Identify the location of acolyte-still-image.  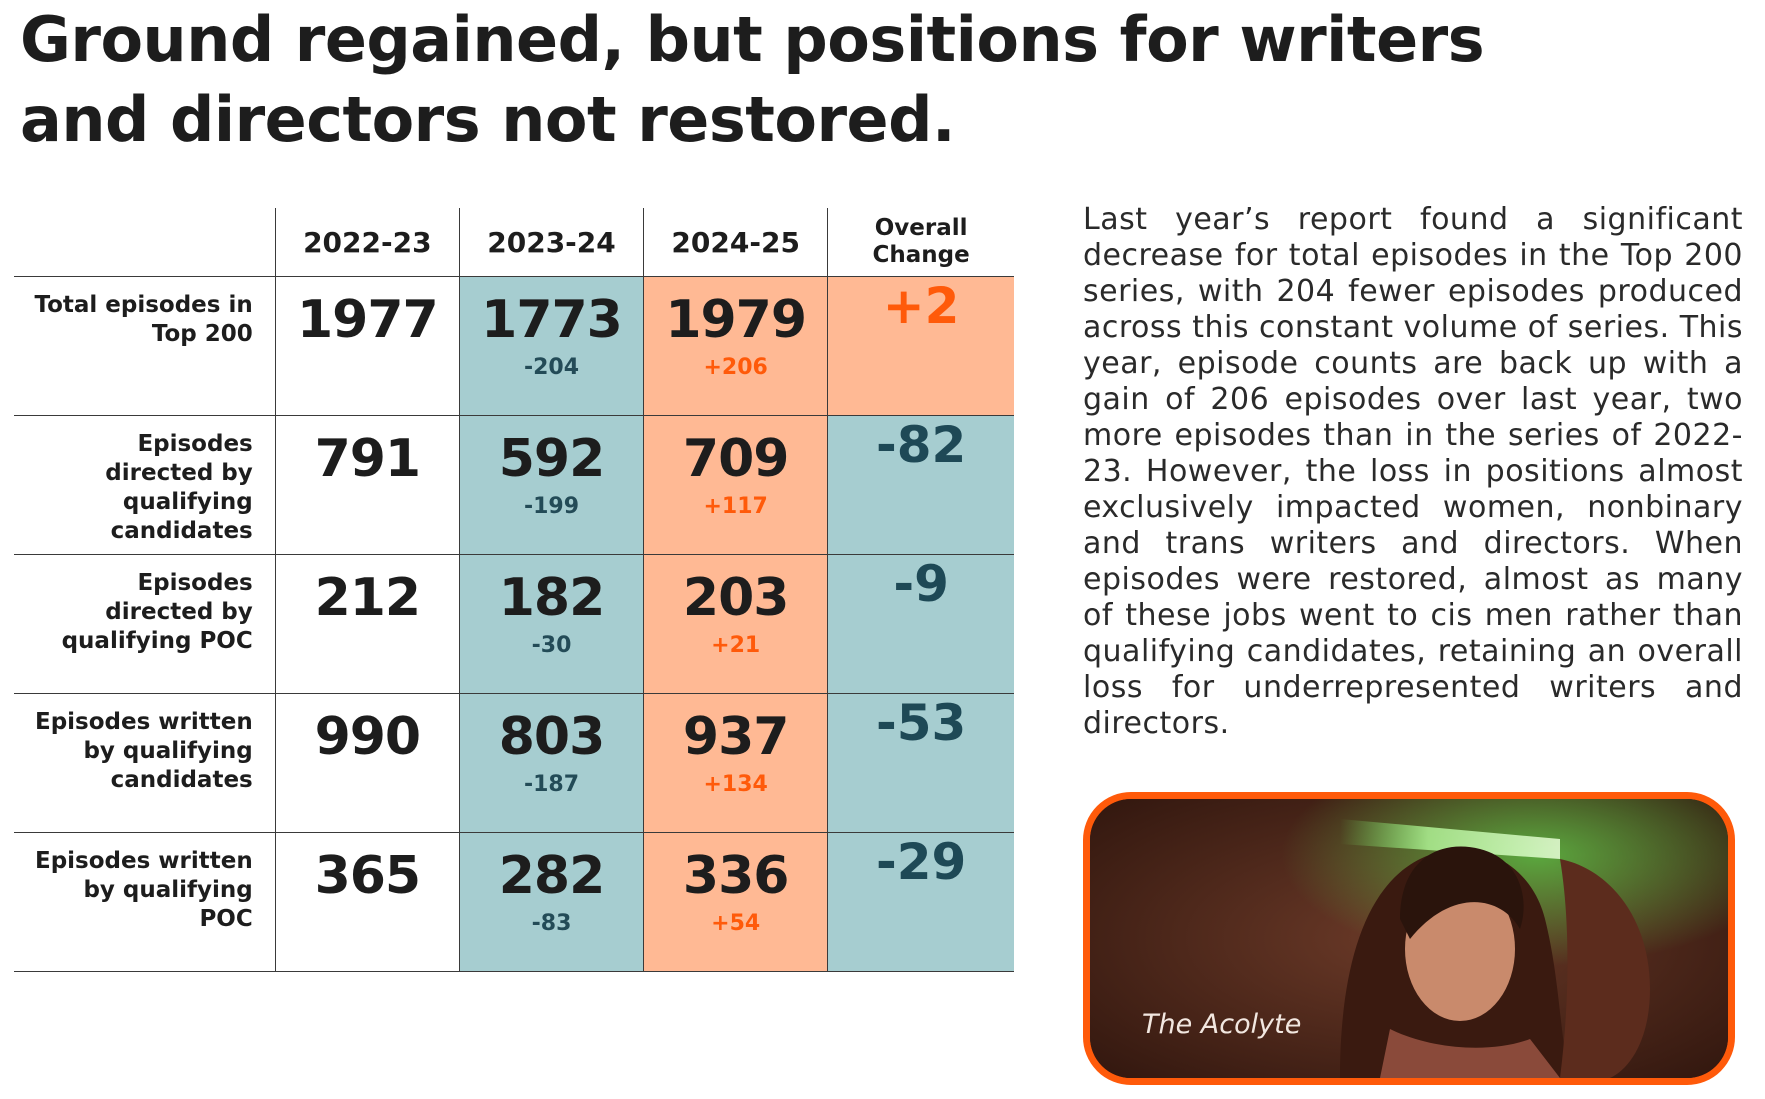
(1409, 938).